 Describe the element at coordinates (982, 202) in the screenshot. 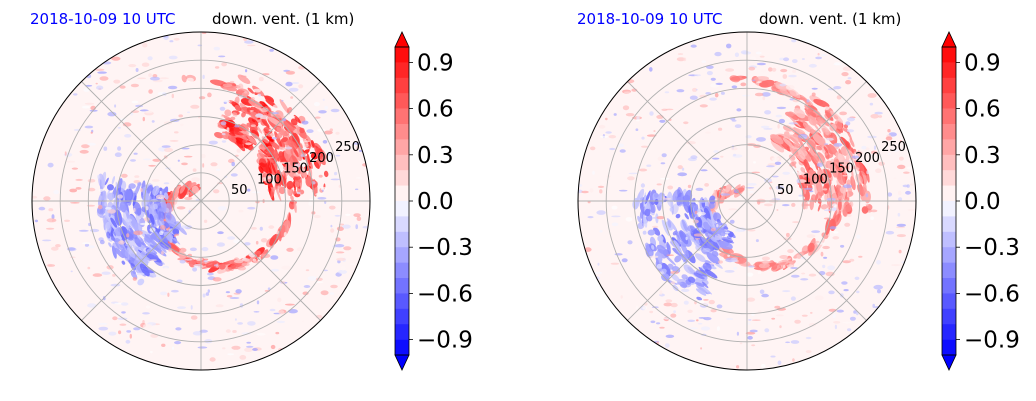

I see `colorbar-tick-label: 0.0` at that location.